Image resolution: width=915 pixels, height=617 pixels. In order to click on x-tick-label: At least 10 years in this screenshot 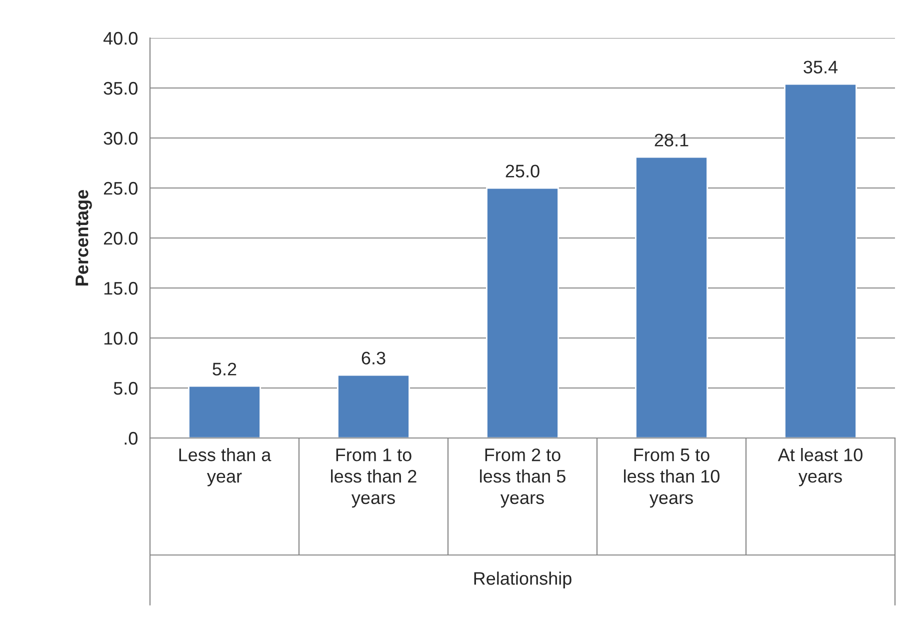, I will do `click(820, 467)`.